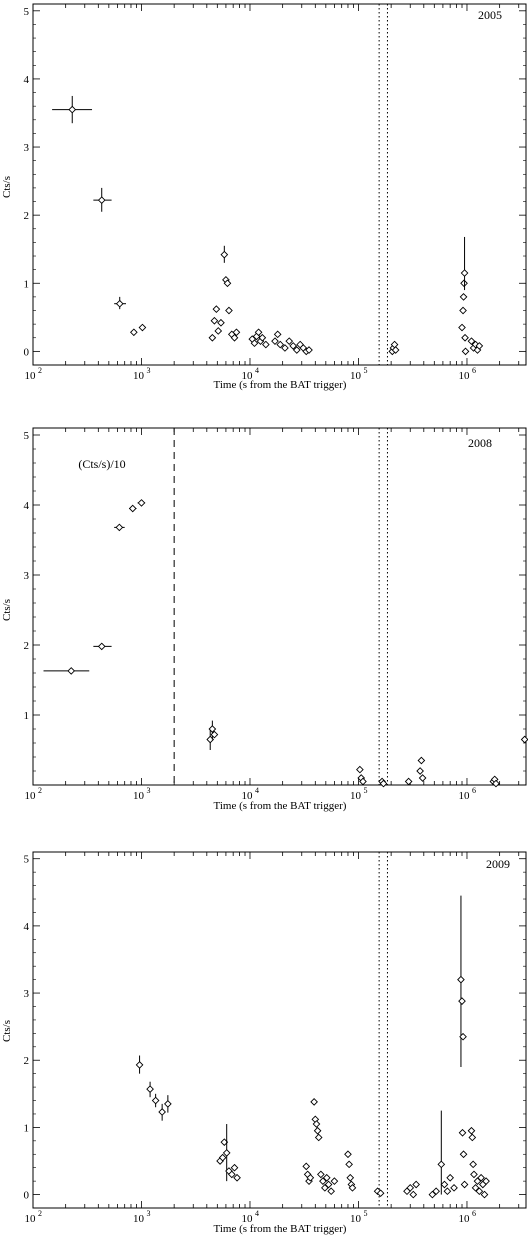 This screenshot has width=528, height=1240. What do you see at coordinates (27, 506) in the screenshot?
I see `y-tick-label: 4` at bounding box center [27, 506].